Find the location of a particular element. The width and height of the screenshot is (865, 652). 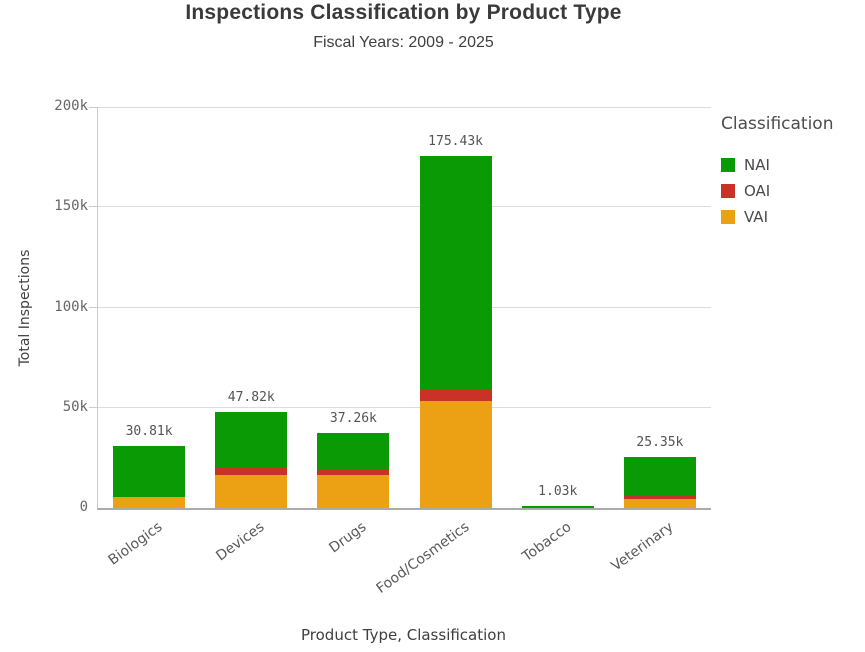

bar-veterinary is located at coordinates (659, 307).